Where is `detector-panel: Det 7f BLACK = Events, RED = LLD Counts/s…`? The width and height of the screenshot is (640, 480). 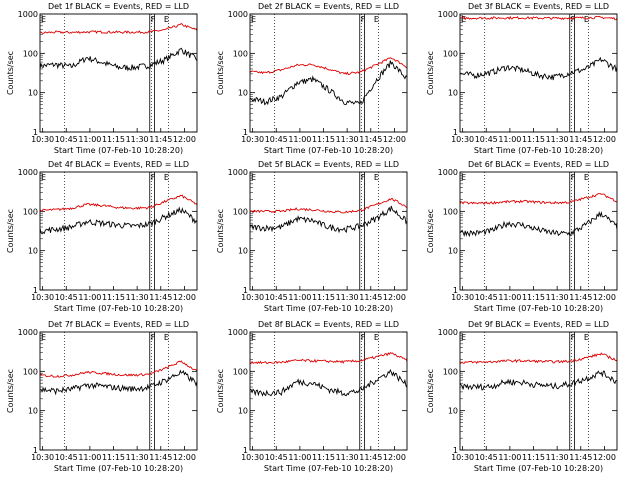 detector-panel: Det 7f BLACK = Events, RED = LLD Counts/s… is located at coordinates (102, 396).